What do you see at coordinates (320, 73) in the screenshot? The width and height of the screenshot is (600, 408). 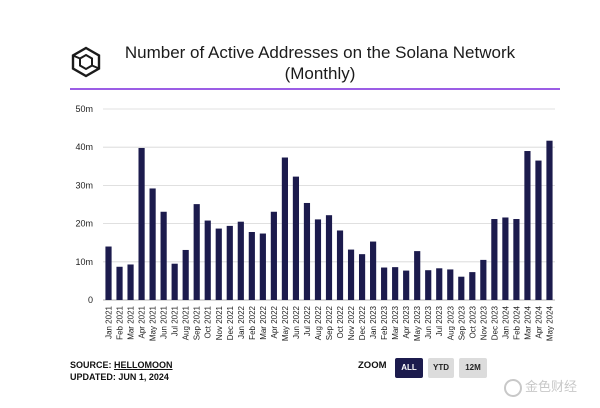 I see `chart-title-line2: (Monthly)` at bounding box center [320, 73].